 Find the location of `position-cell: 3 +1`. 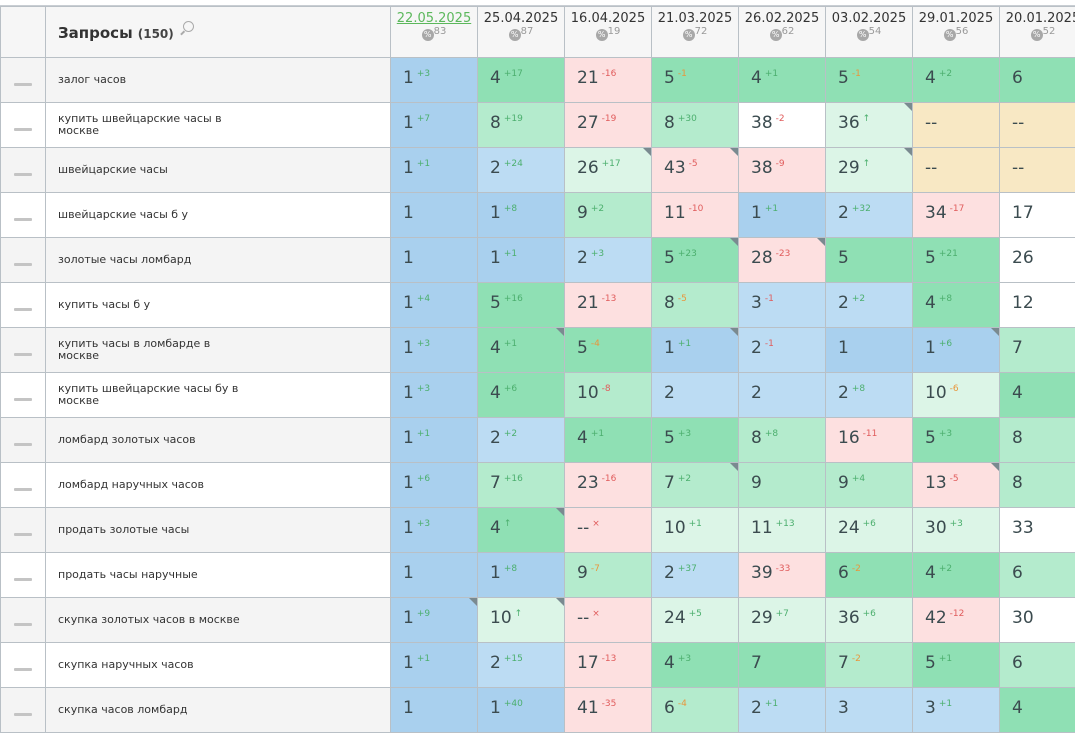

position-cell: 3 +1 is located at coordinates (956, 710).